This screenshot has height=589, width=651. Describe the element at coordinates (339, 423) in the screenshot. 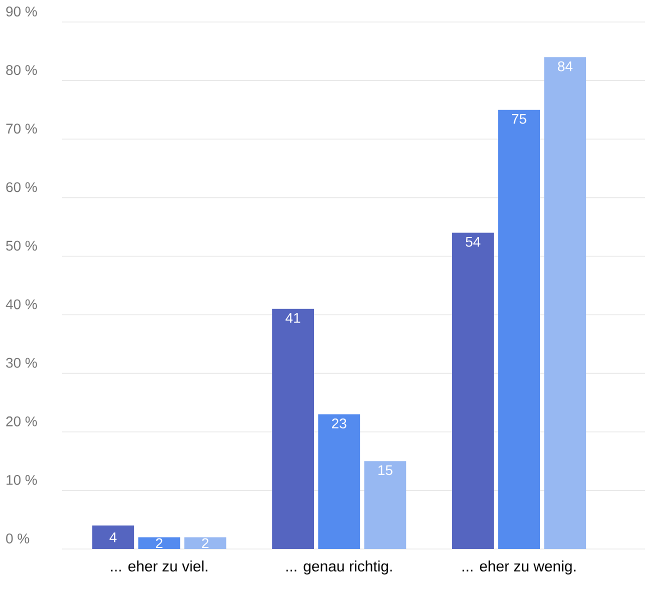

I see `data-label: 23` at that location.